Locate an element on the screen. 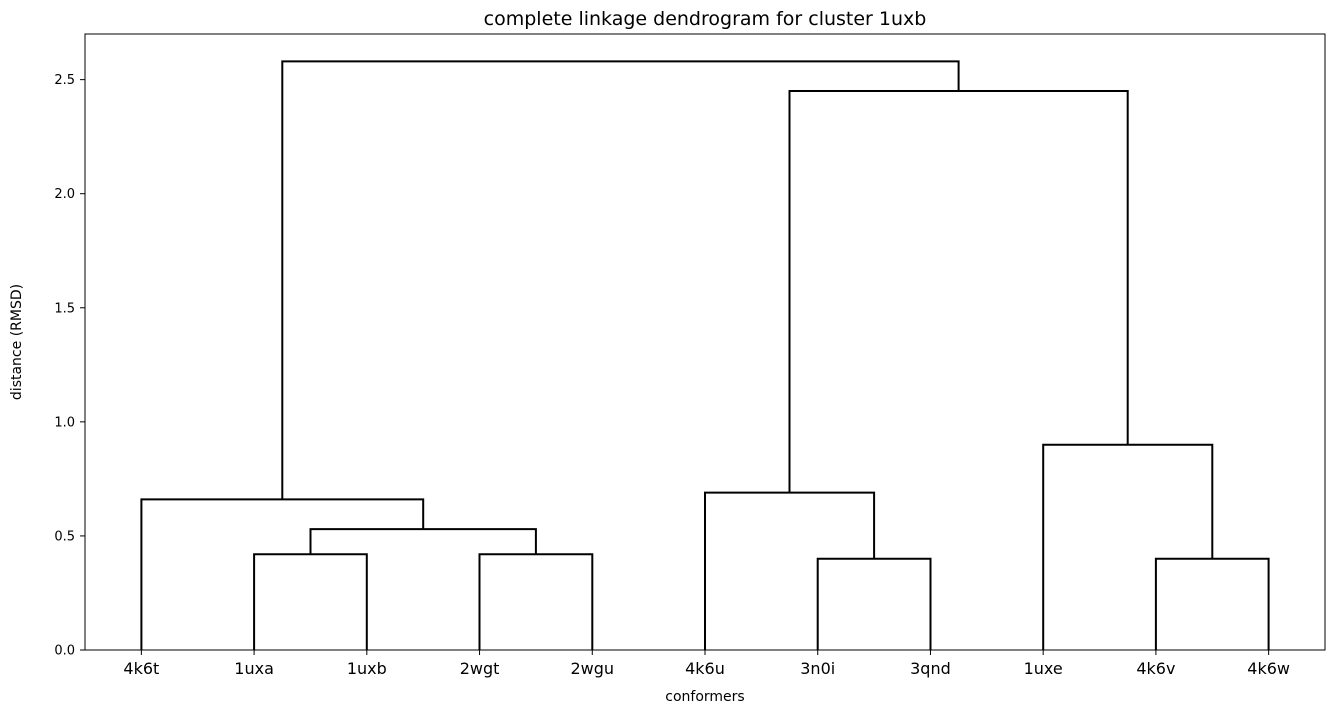  leaf-label-3n0i: 3n0i is located at coordinates (817, 668).